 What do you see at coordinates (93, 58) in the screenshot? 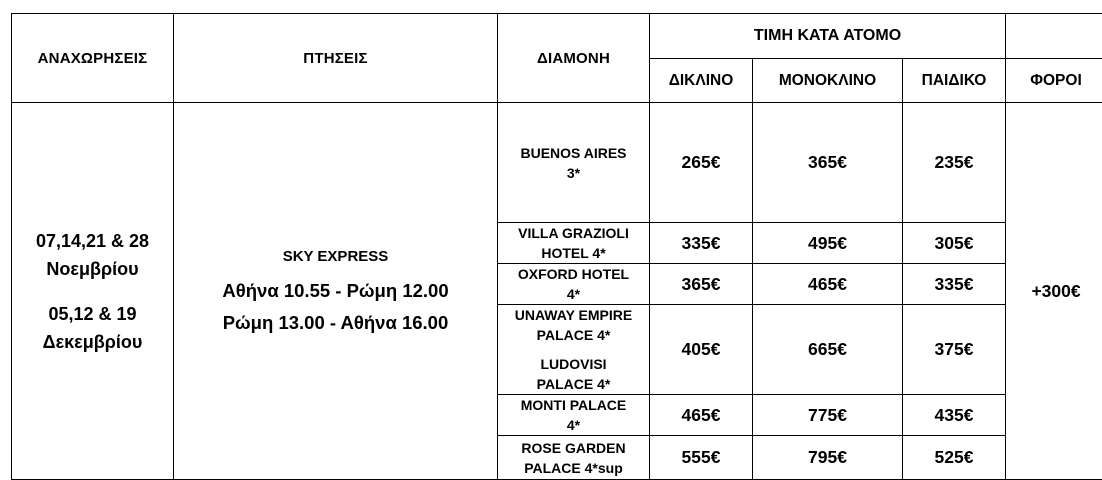
I see `header-departures: ΑΝΑΧΩΡΗΣΕΙΣ` at bounding box center [93, 58].